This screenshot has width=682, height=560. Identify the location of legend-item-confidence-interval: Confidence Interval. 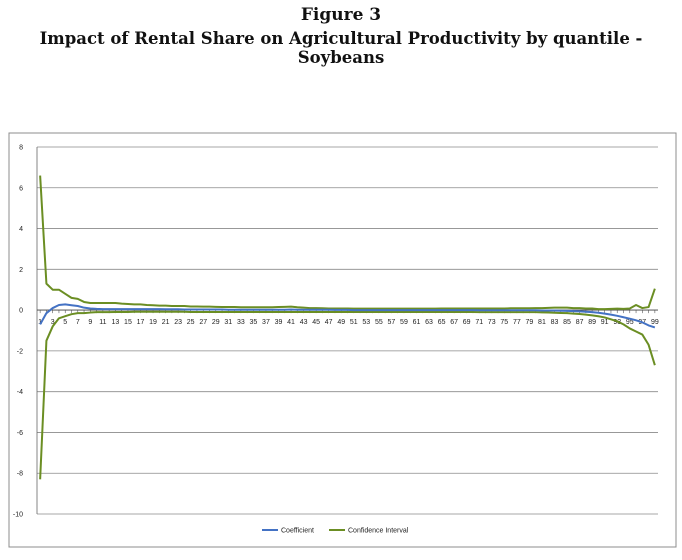
(369, 531).